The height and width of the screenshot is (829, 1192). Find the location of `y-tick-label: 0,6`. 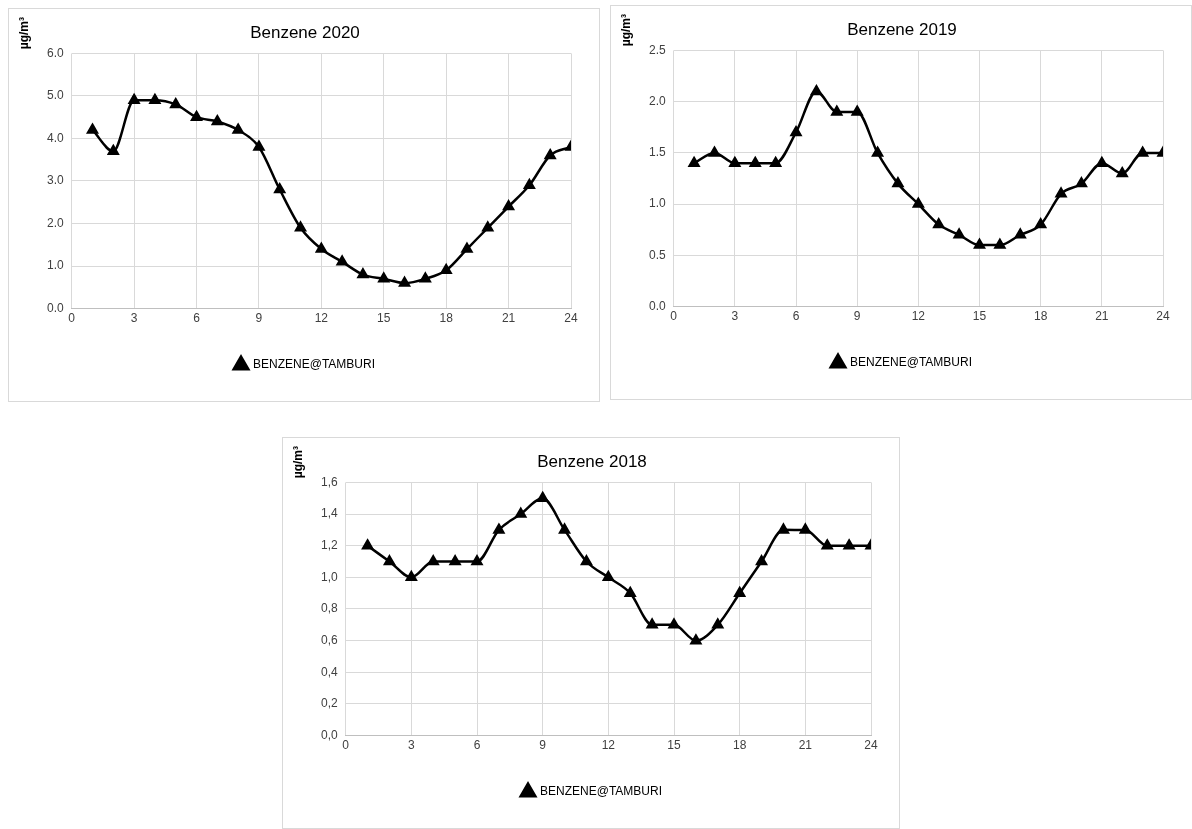

y-tick-label: 0,6 is located at coordinates (329, 639).